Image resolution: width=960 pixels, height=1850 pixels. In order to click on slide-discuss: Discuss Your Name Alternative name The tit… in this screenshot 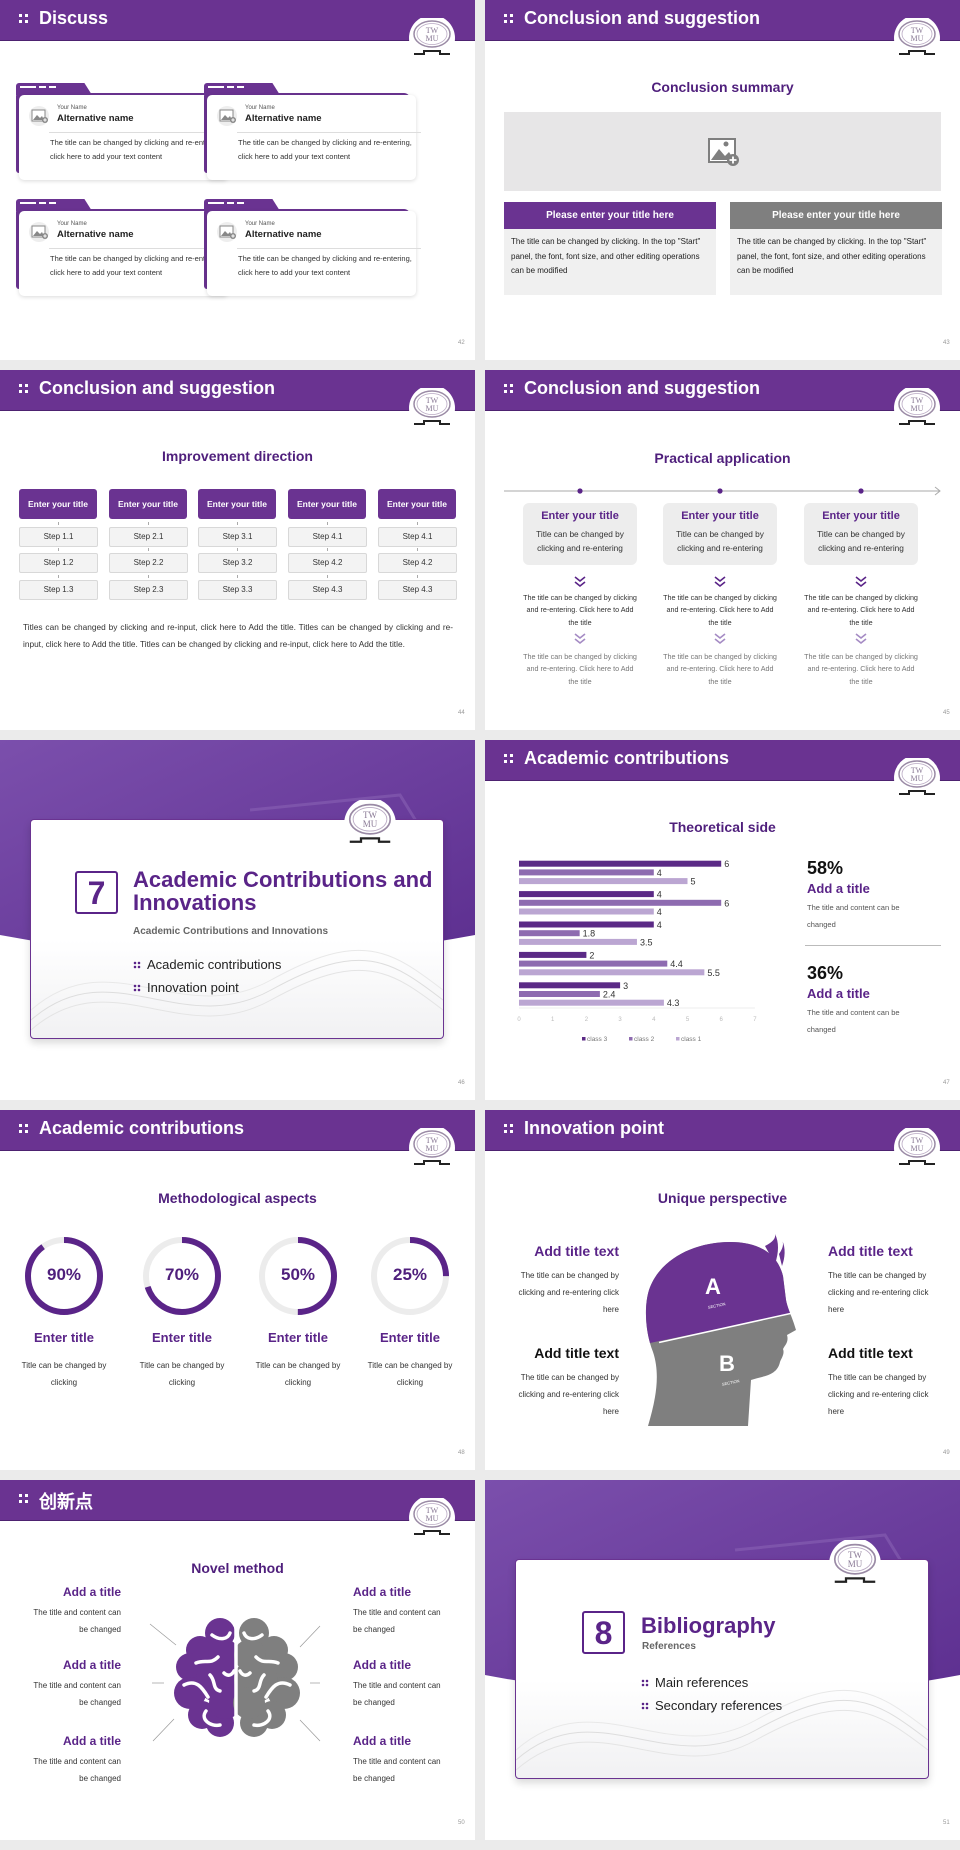, I will do `click(237, 180)`.